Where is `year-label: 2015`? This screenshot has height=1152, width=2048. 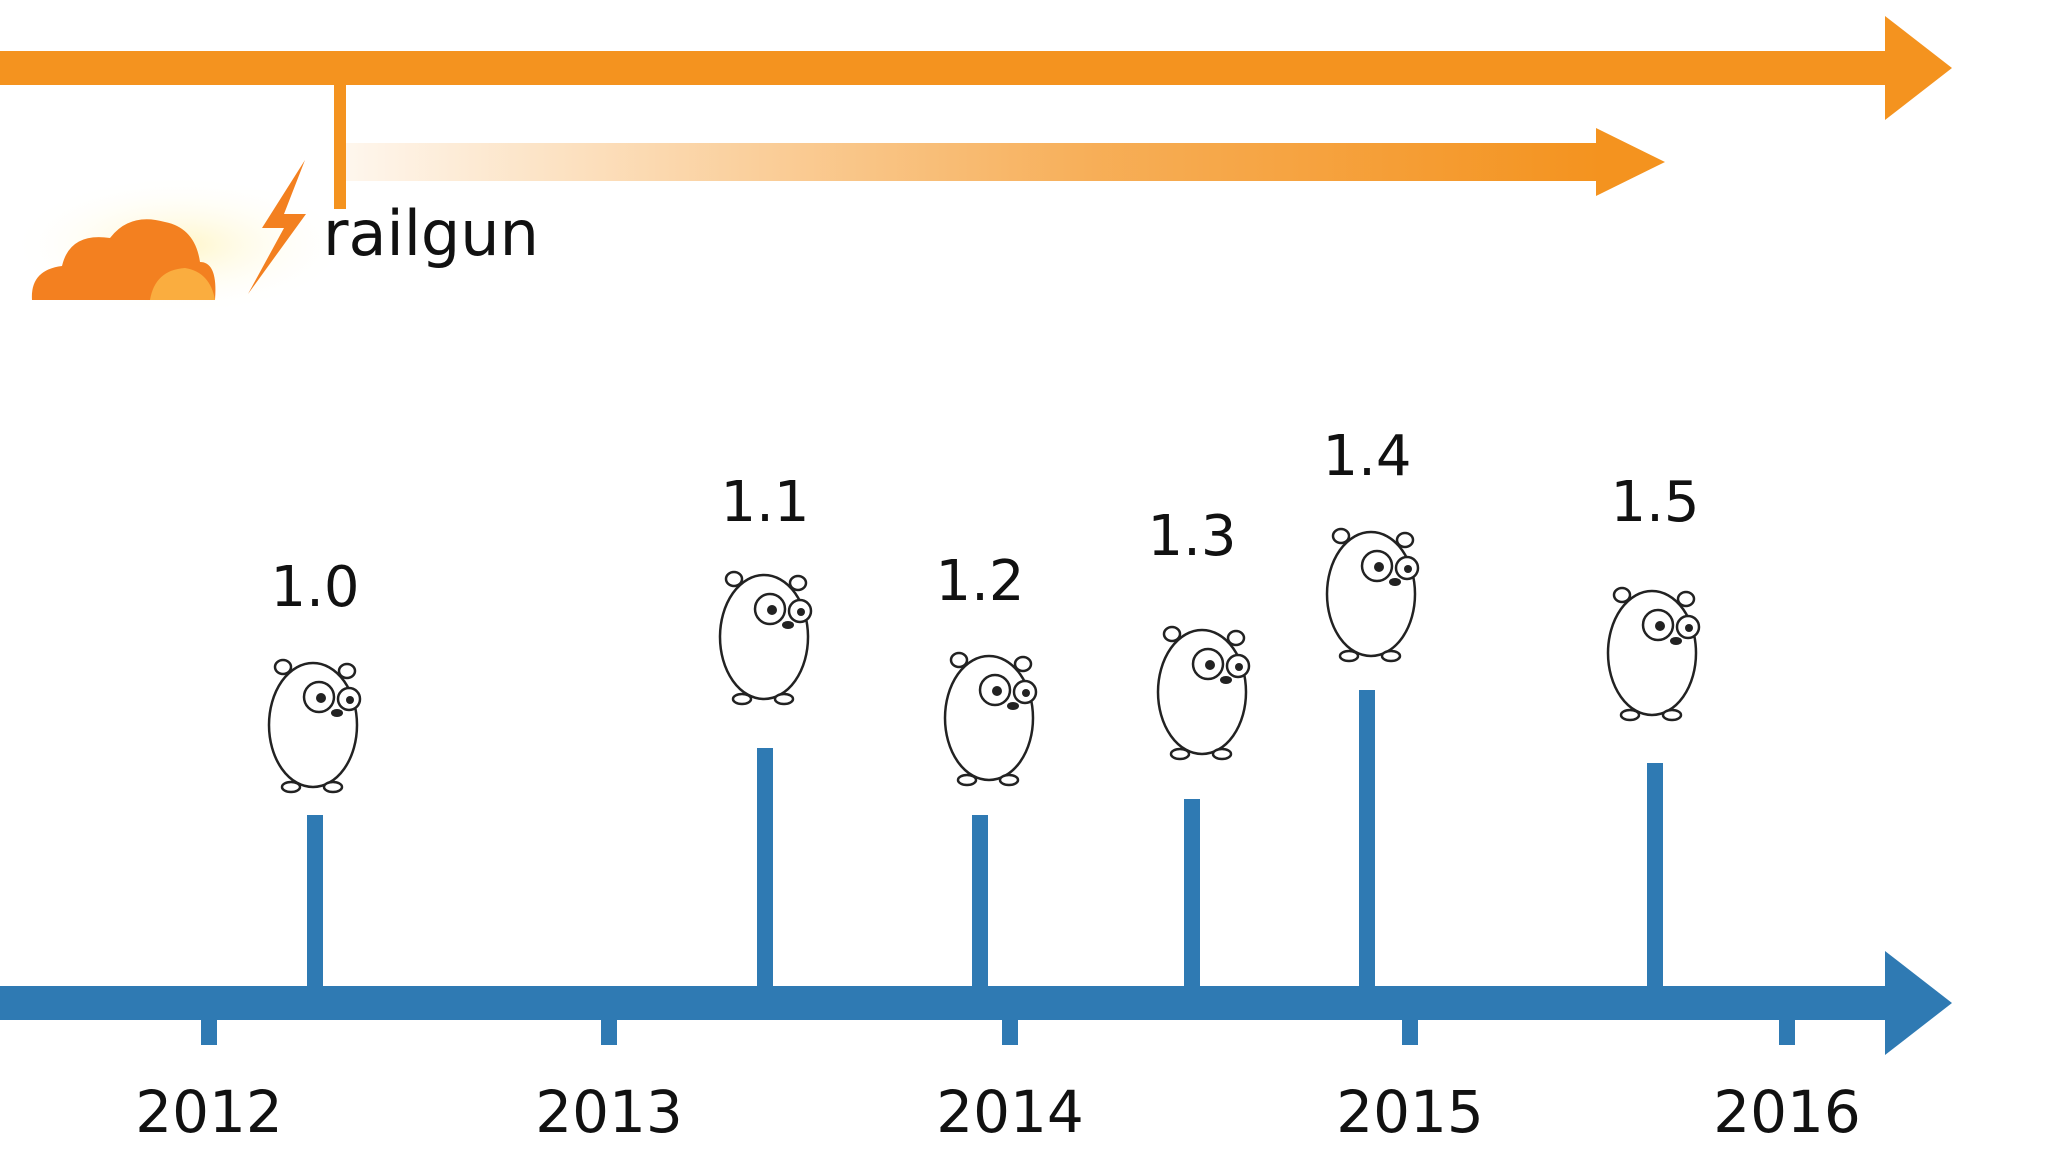 year-label: 2015 is located at coordinates (1410, 1112).